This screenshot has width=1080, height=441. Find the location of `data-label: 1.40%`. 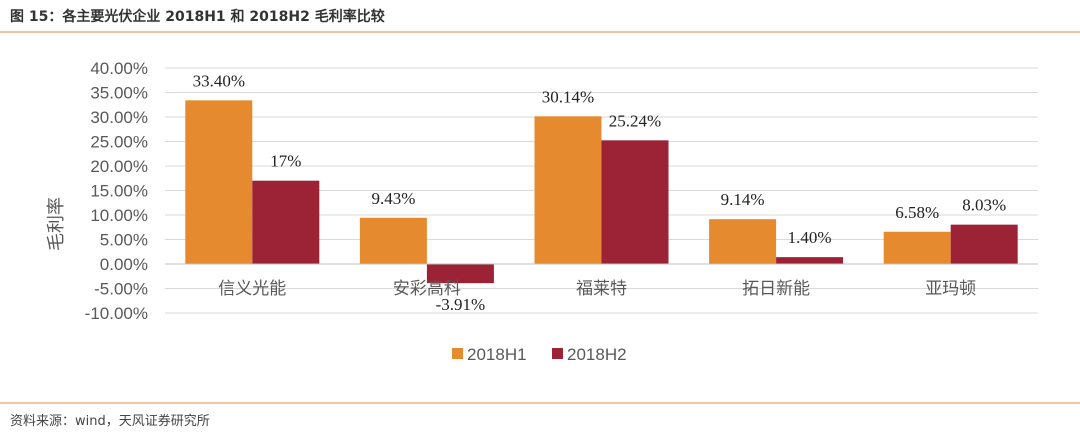

data-label: 1.40% is located at coordinates (810, 237).